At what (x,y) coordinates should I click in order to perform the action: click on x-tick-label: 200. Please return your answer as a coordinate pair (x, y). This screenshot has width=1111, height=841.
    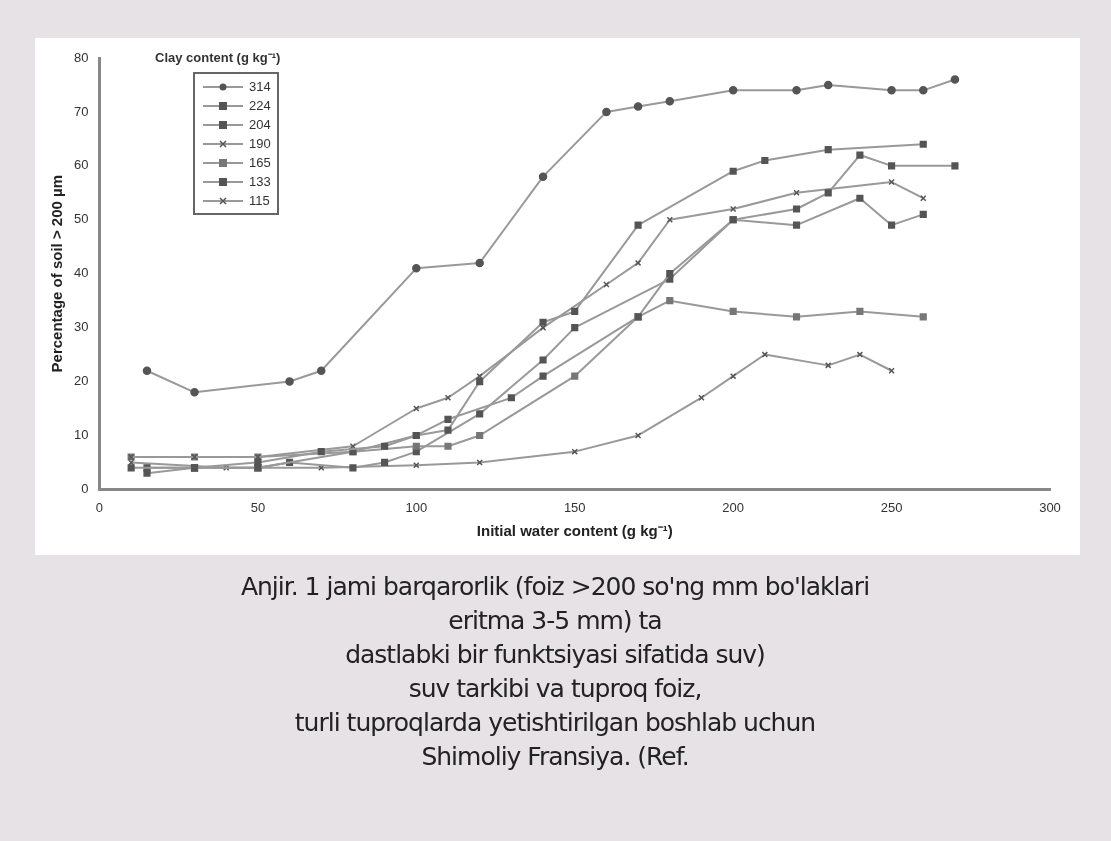
    Looking at the image, I should click on (733, 507).